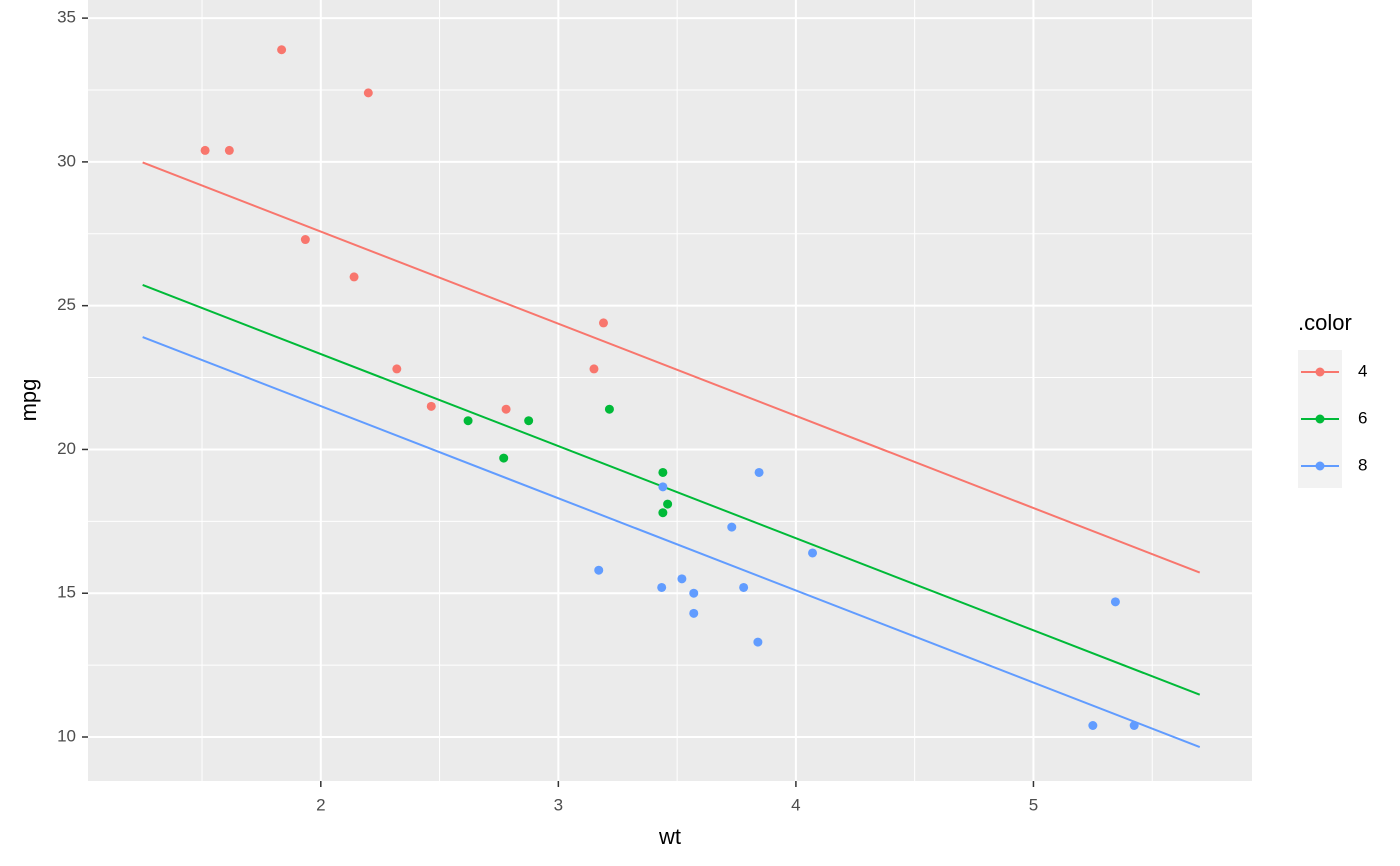  What do you see at coordinates (1362, 464) in the screenshot?
I see `legend-label: 8` at bounding box center [1362, 464].